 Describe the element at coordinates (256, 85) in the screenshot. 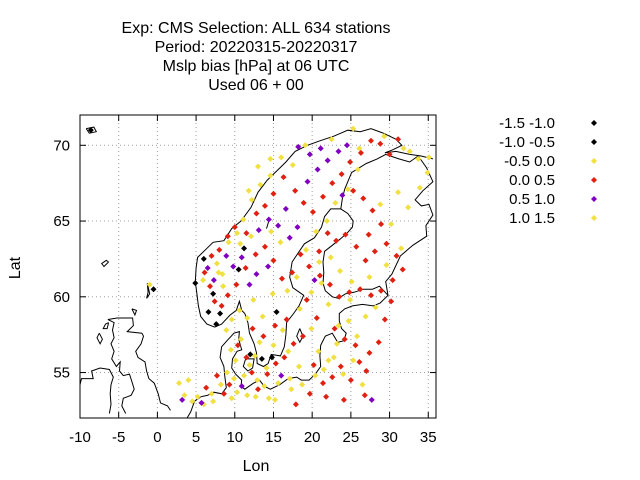

I see `chart-title-line-4: Used 06 + 00` at that location.